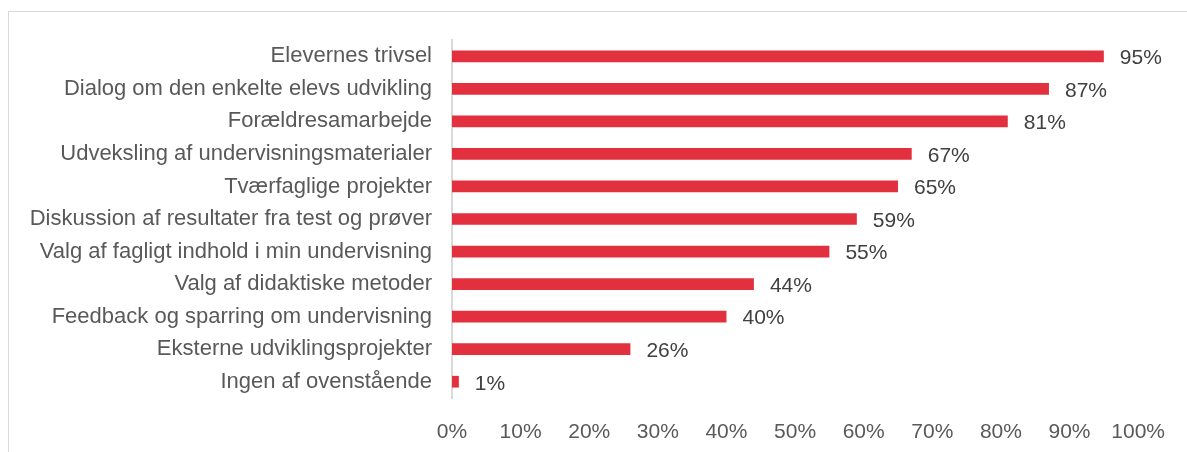 The height and width of the screenshot is (452, 1187). Describe the element at coordinates (589, 431) in the screenshot. I see `x-tick-label: 20%` at that location.